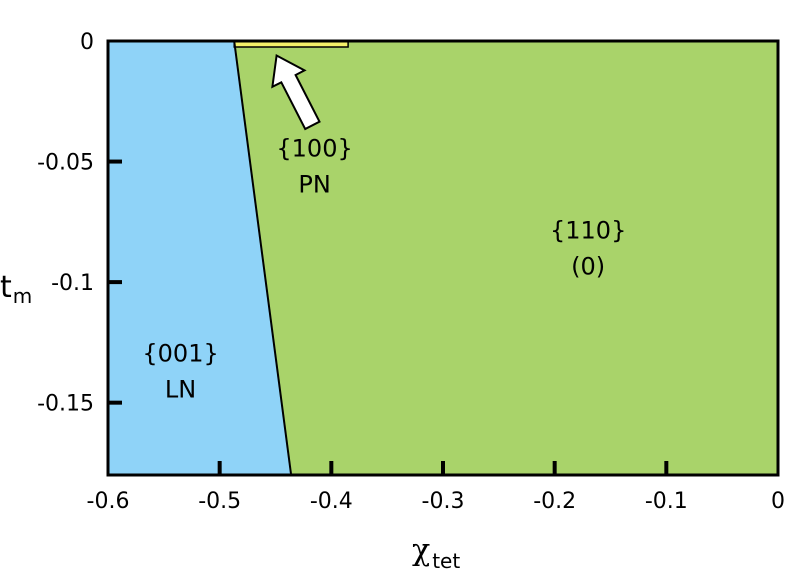 This screenshot has height=570, width=807. I want to click on x-tick-label: -0.6, so click(108, 501).